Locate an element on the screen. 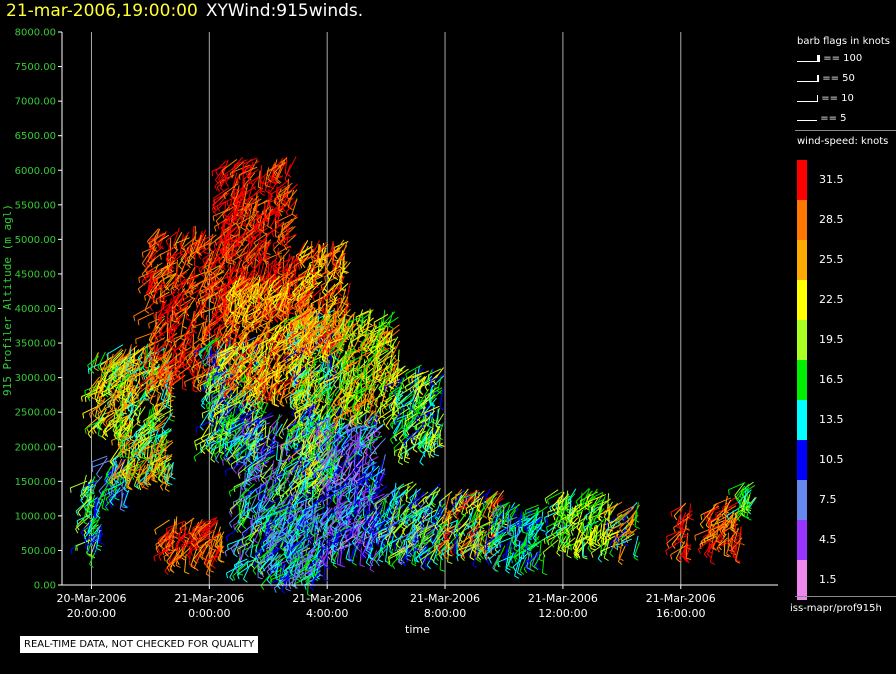 Image resolution: width=896 pixels, height=674 pixels. title-date: 21-mar-2006,19:00:00 is located at coordinates (102, 11).